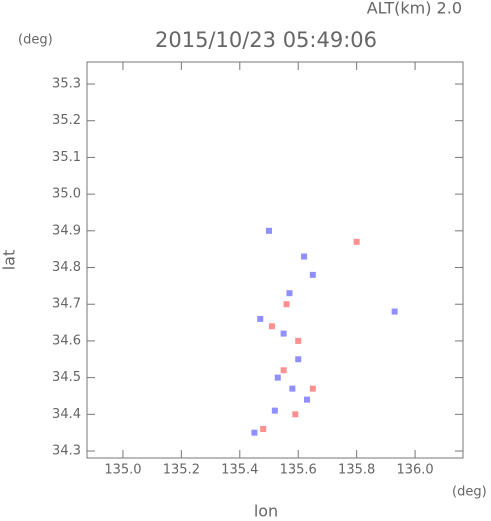  Describe the element at coordinates (66, 230) in the screenshot. I see `y-tick-label: 34.9` at that location.